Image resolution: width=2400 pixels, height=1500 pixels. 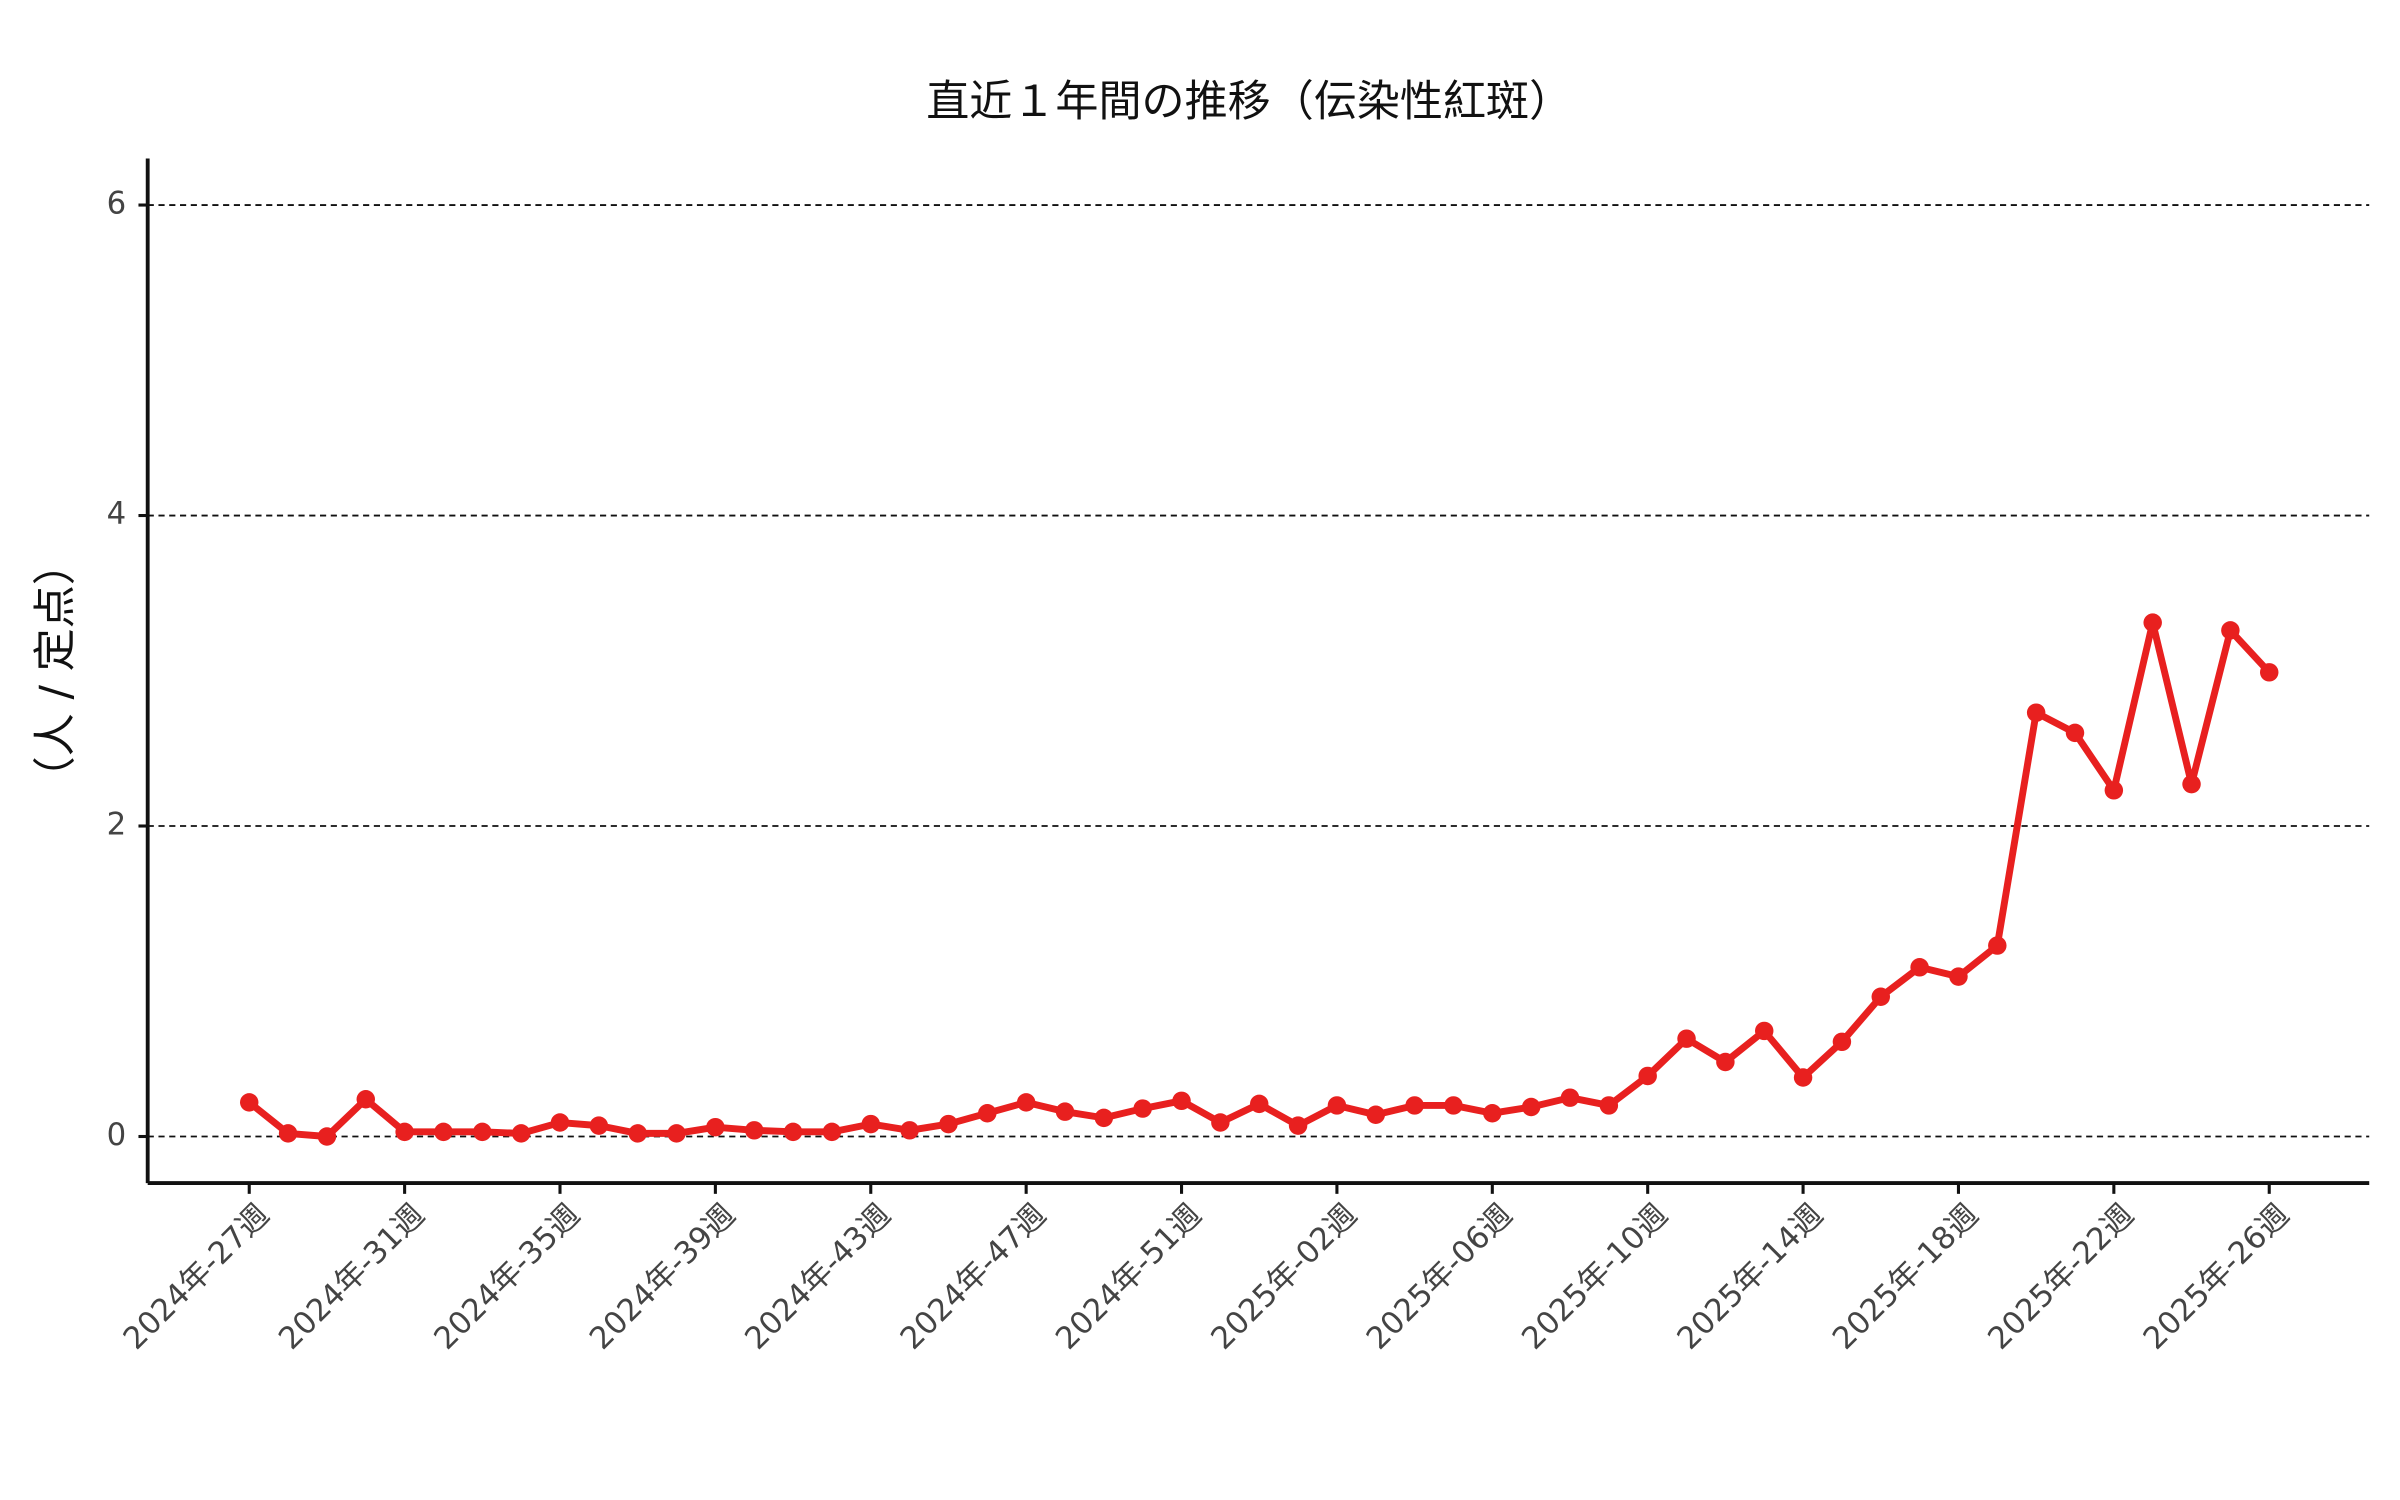 What do you see at coordinates (117, 204) in the screenshot?
I see `y-tick-label: 6` at bounding box center [117, 204].